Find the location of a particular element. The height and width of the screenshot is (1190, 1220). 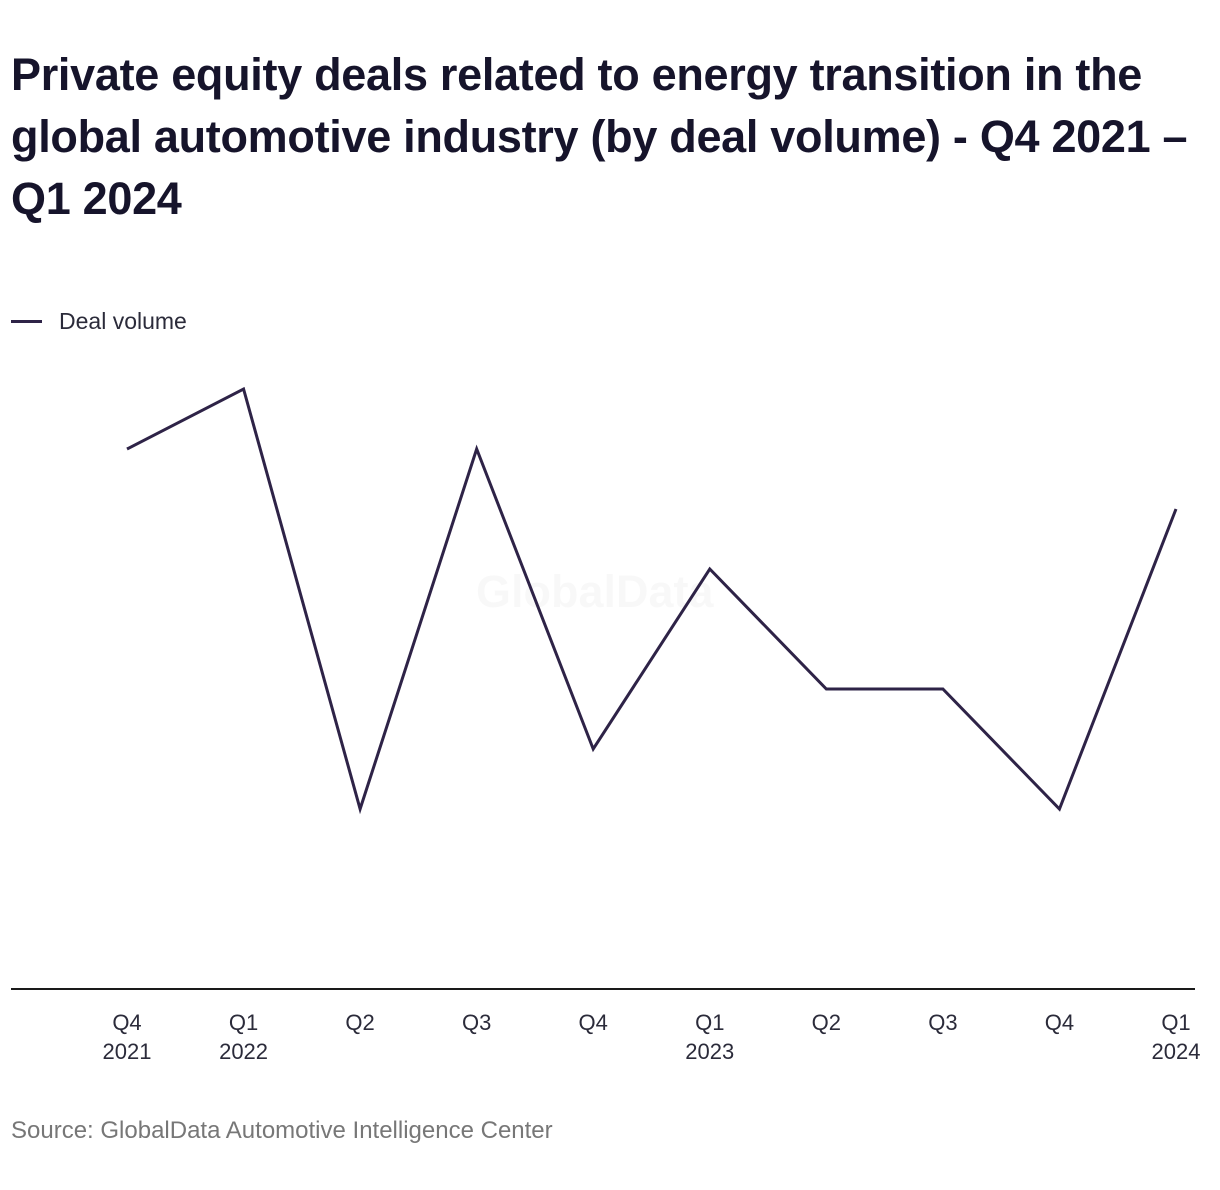

x-tick-label-8: Q4 is located at coordinates (1059, 1022).